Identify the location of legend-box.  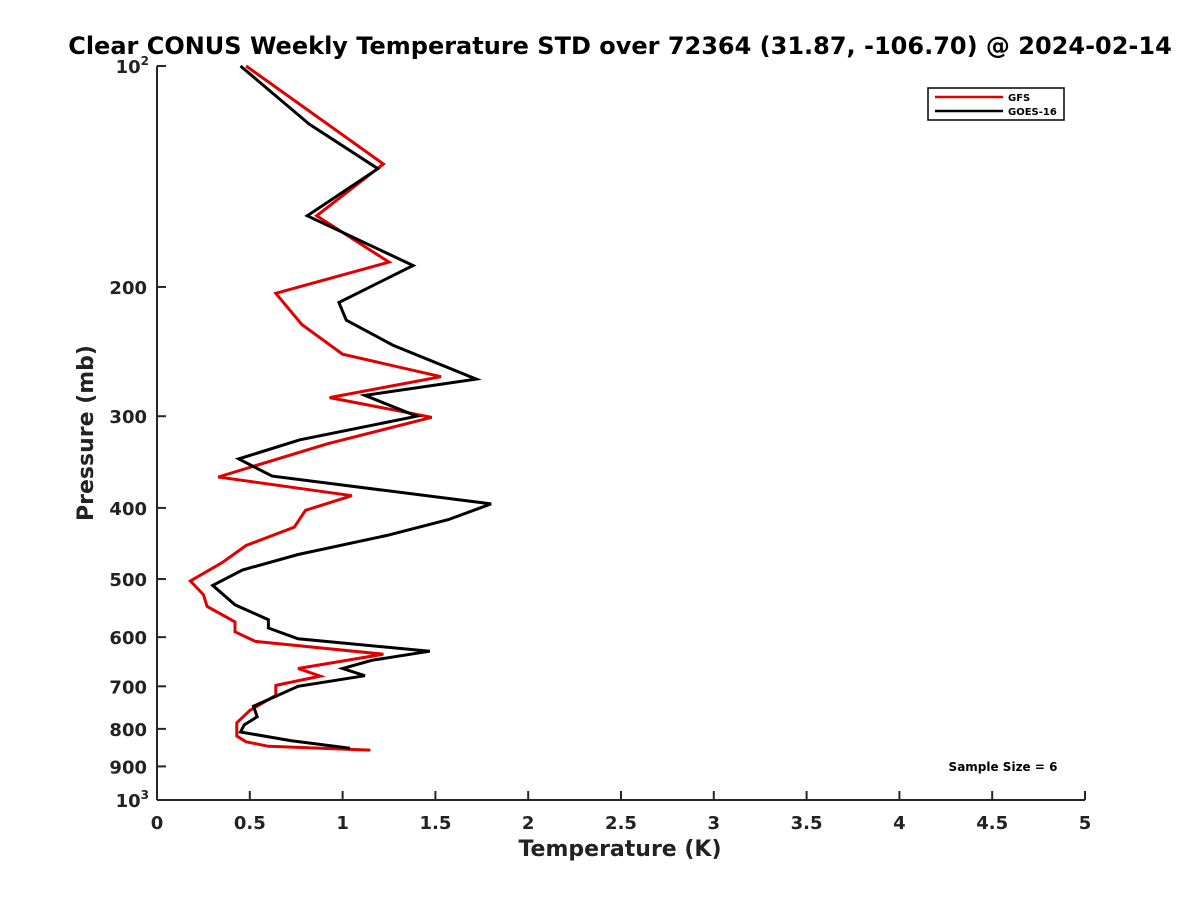
(996, 104).